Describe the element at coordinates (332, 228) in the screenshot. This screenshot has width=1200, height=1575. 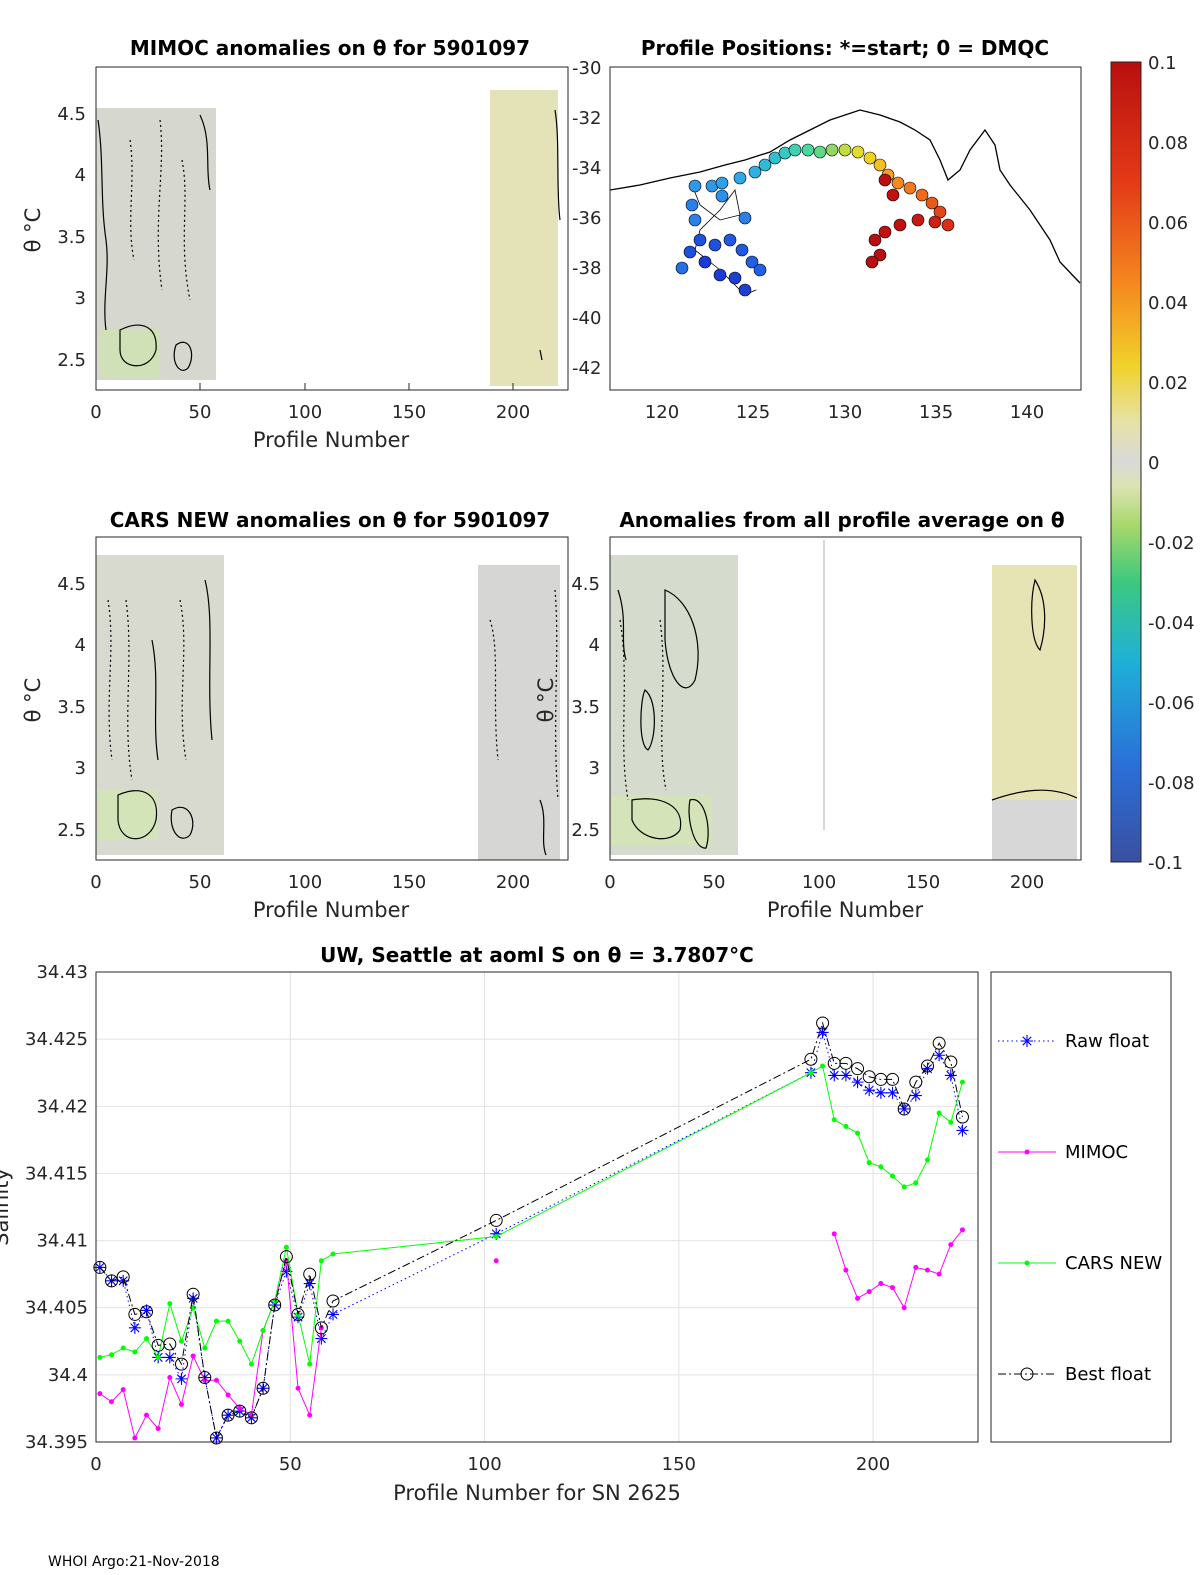
I see `mimoc-axes-box` at that location.